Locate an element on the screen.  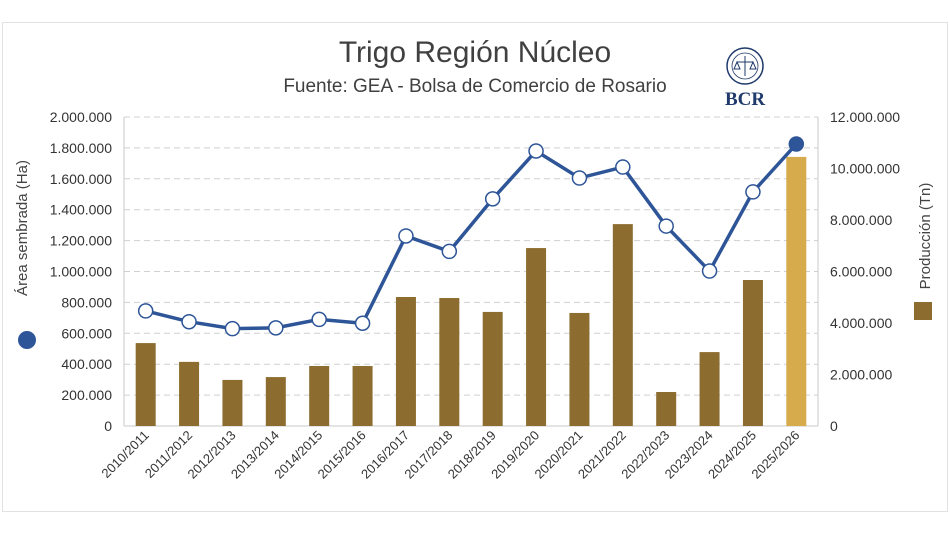
logo-text: BCR is located at coordinates (745, 99).